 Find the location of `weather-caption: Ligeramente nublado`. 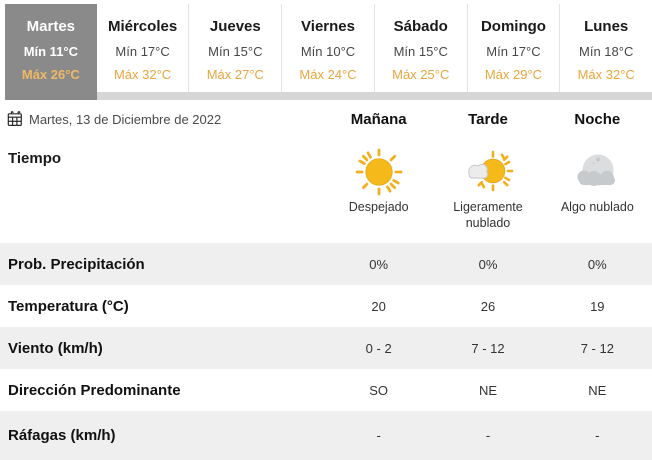

weather-caption: Ligeramente nublado is located at coordinates (488, 215).